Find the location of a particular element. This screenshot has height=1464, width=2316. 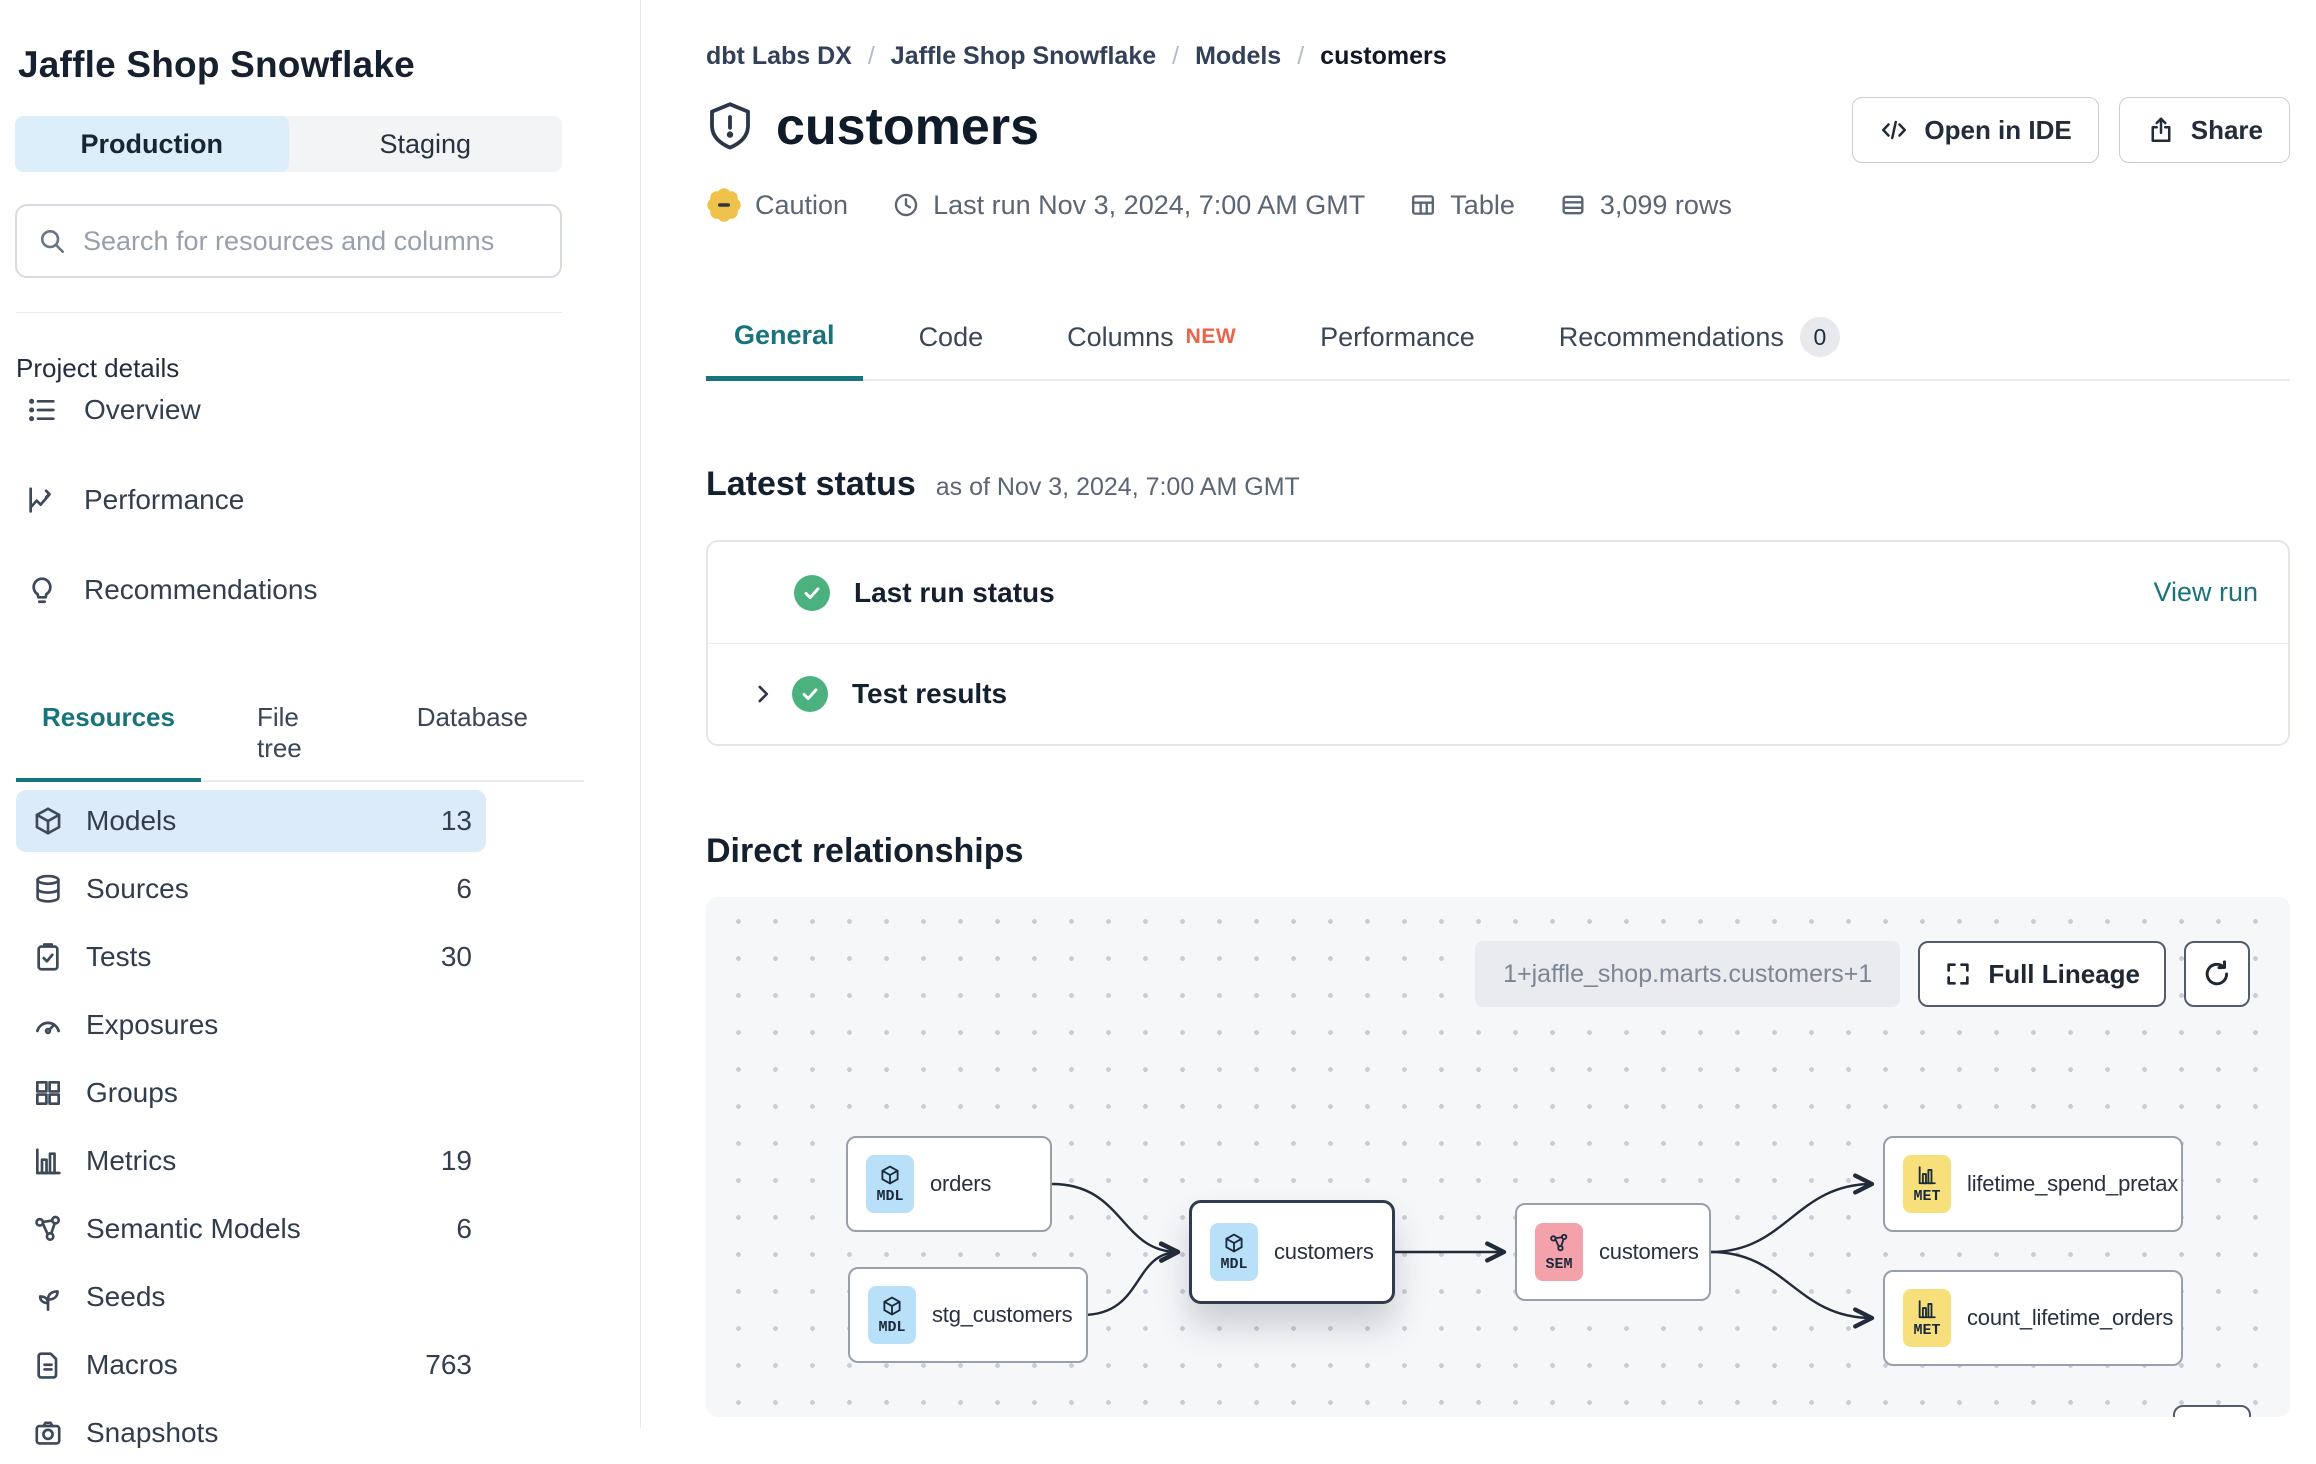

tab-code: Code is located at coordinates (951, 336).